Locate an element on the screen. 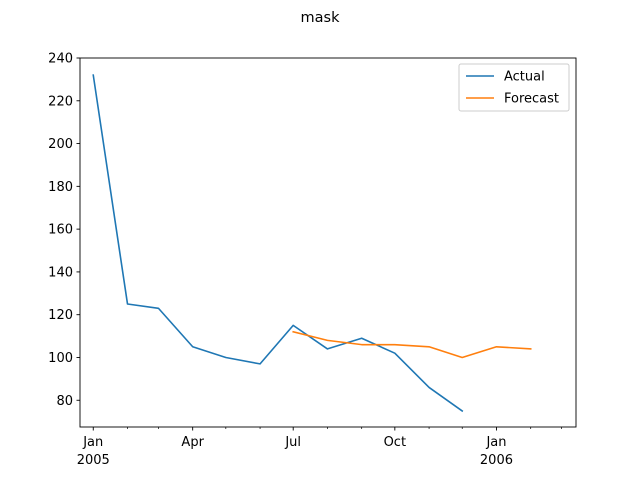  y-tick-label: 220 is located at coordinates (60, 101).